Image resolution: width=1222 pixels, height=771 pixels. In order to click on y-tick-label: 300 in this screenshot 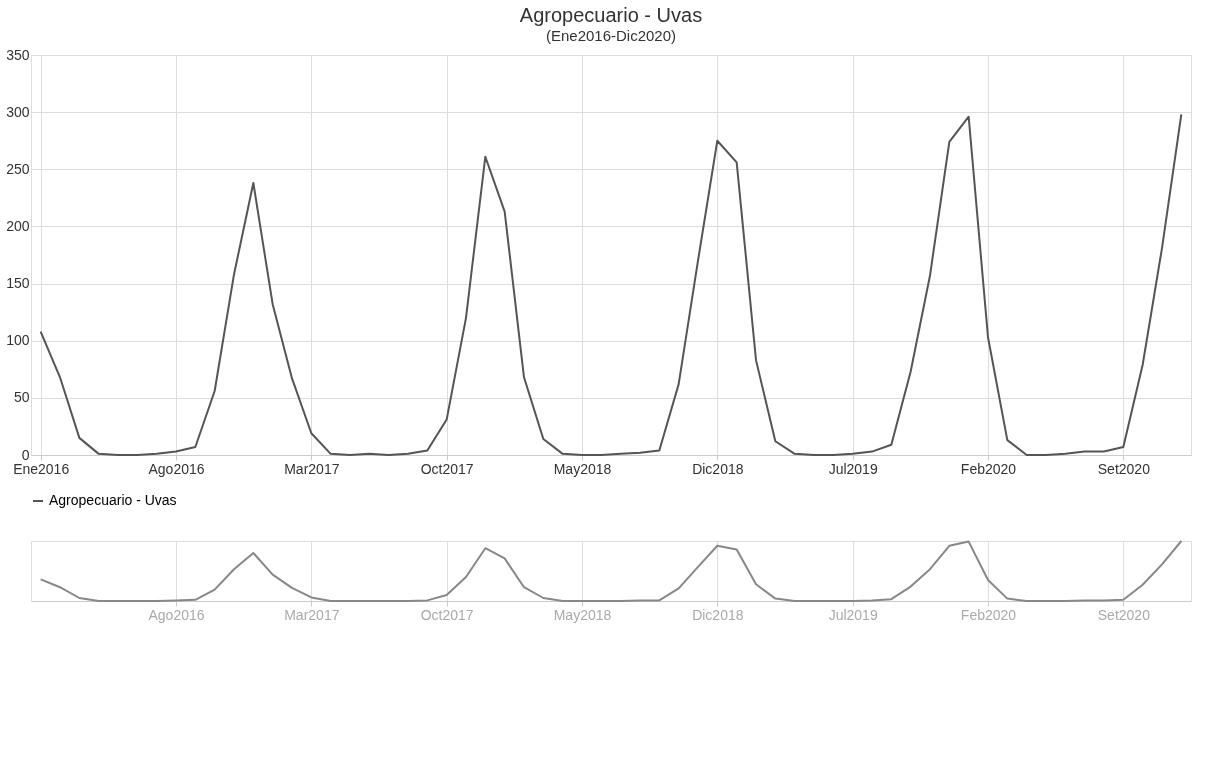, I will do `click(18, 111)`.